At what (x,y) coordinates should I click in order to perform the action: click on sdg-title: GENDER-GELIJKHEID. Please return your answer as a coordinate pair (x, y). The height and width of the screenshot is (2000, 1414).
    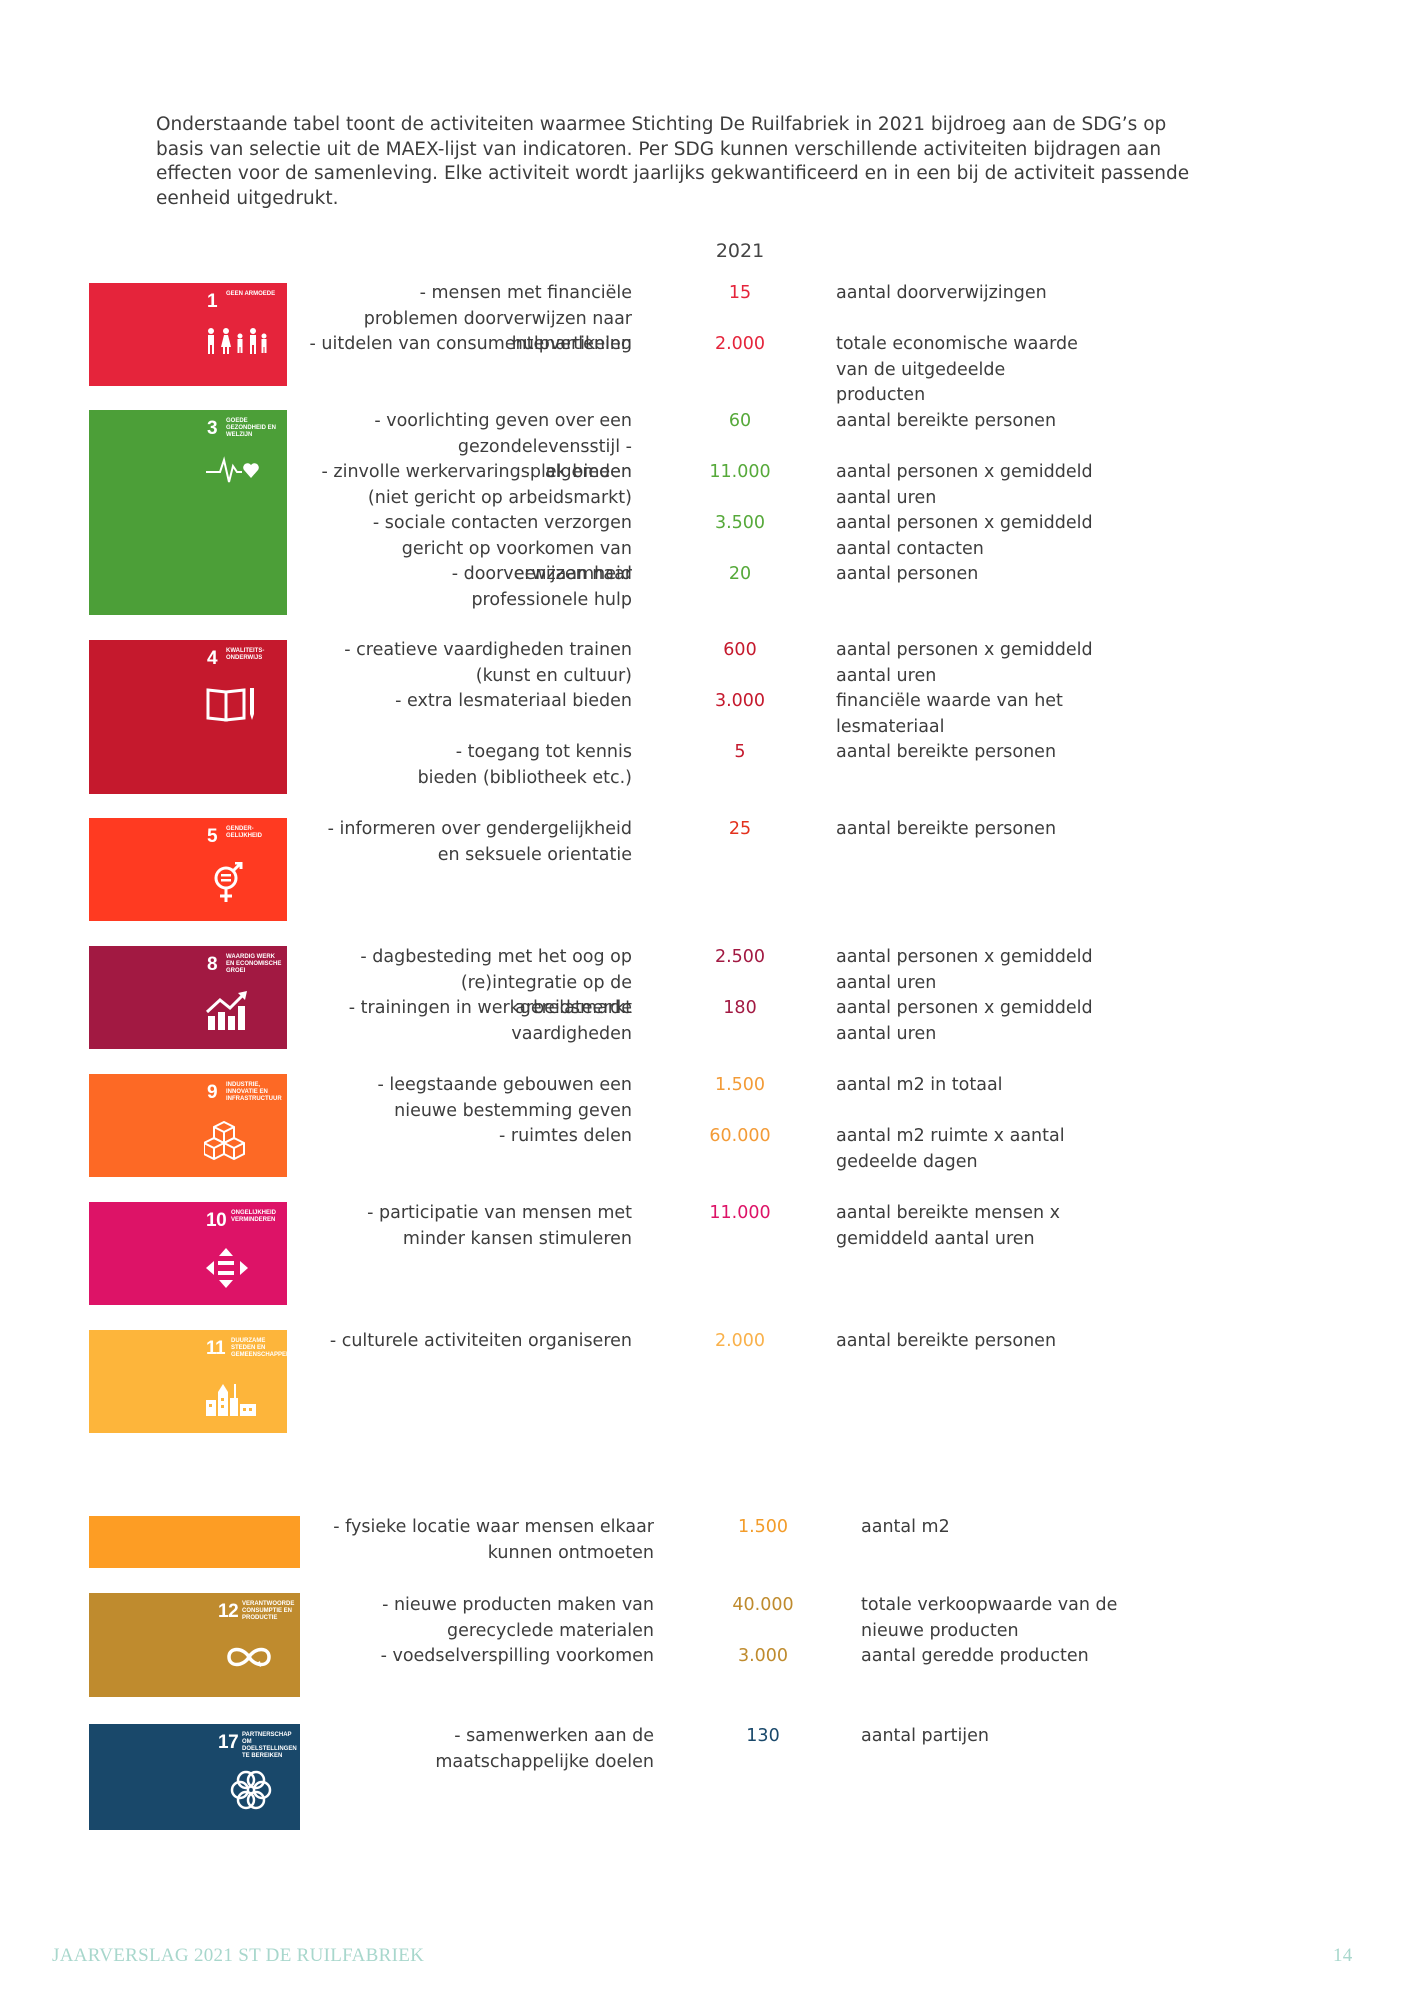
    Looking at the image, I should click on (244, 832).